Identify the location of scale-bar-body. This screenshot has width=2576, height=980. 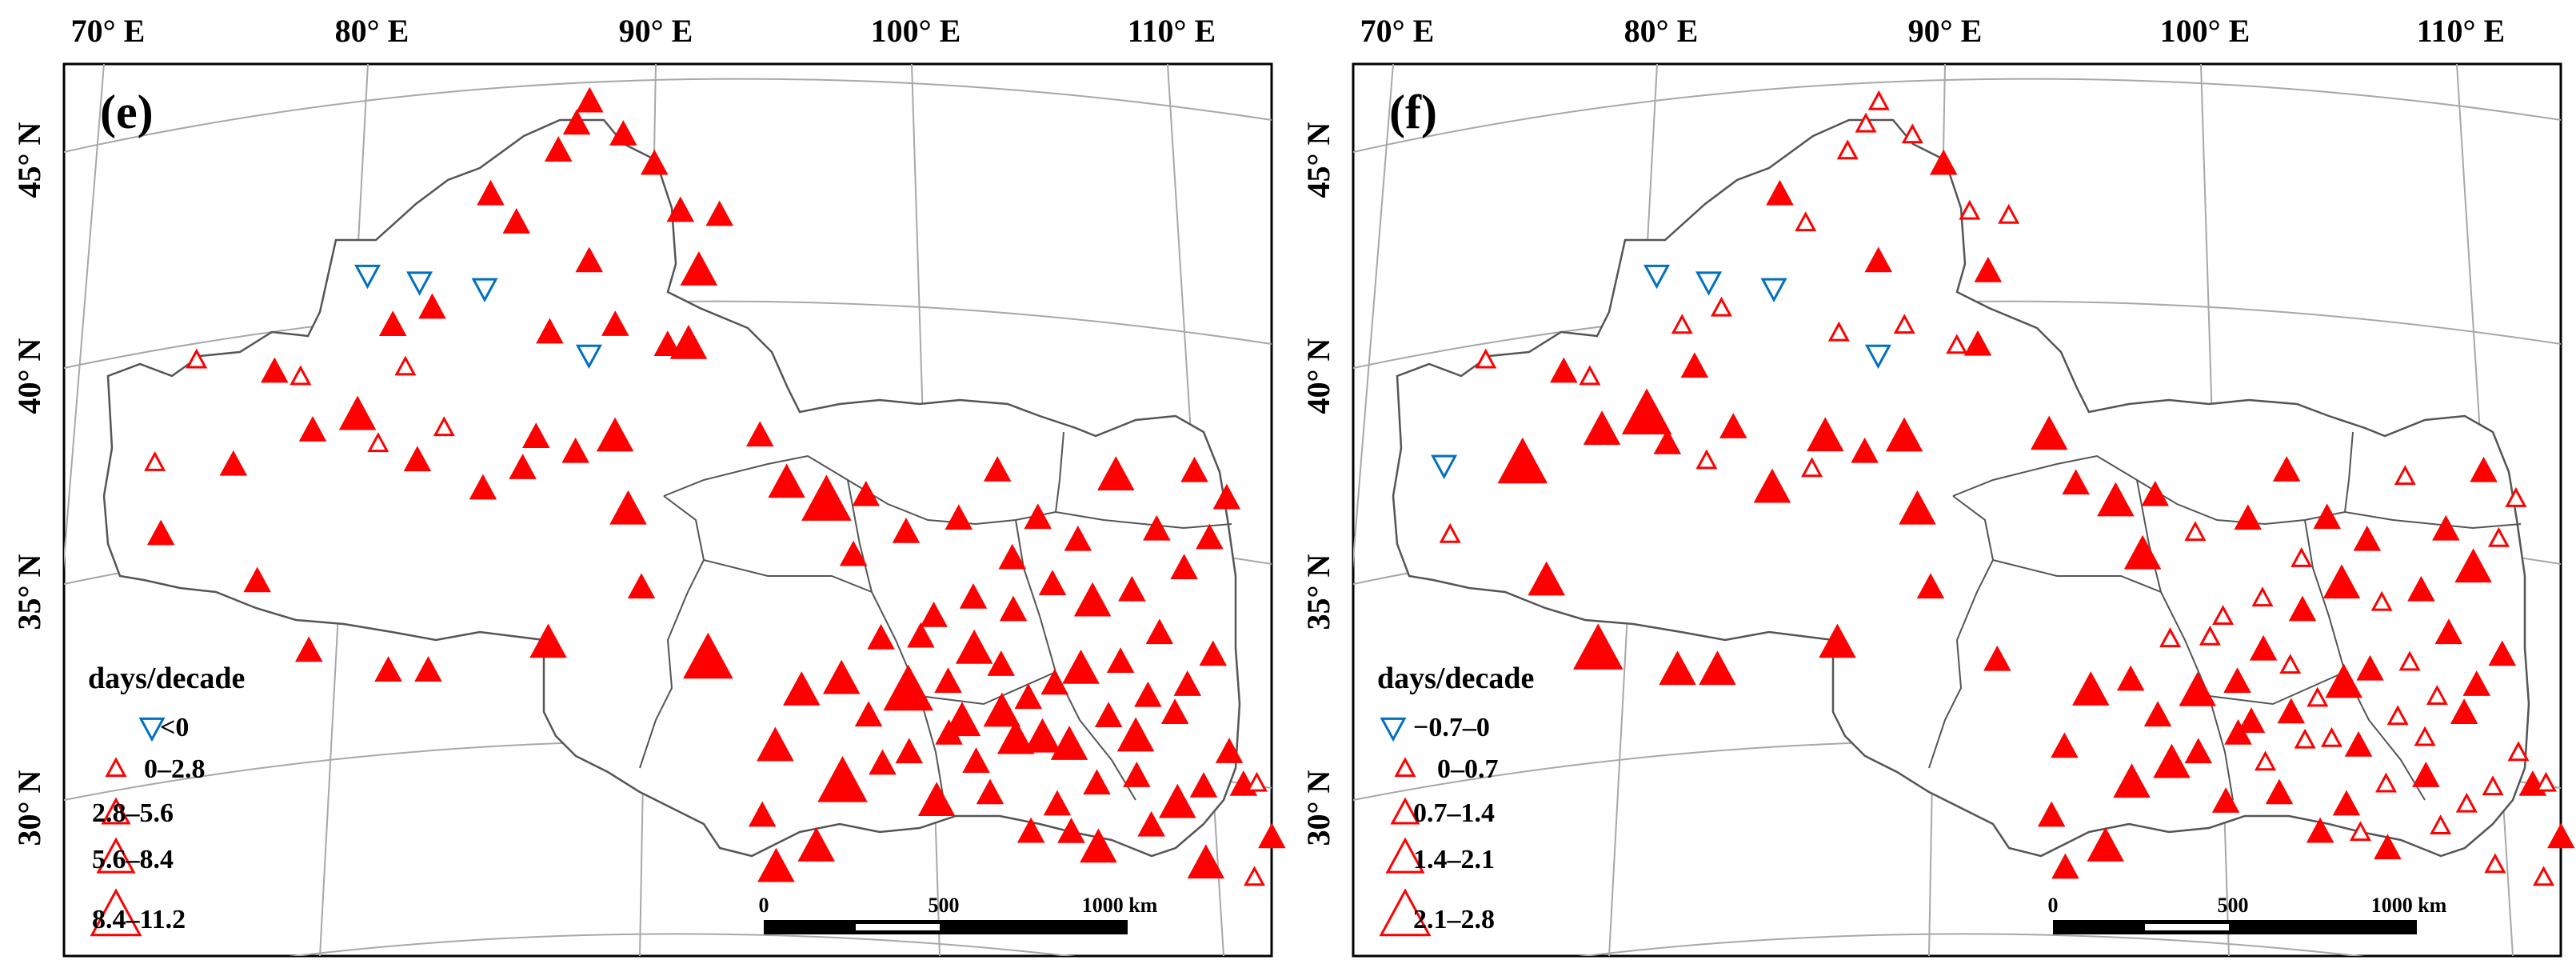
(946, 927).